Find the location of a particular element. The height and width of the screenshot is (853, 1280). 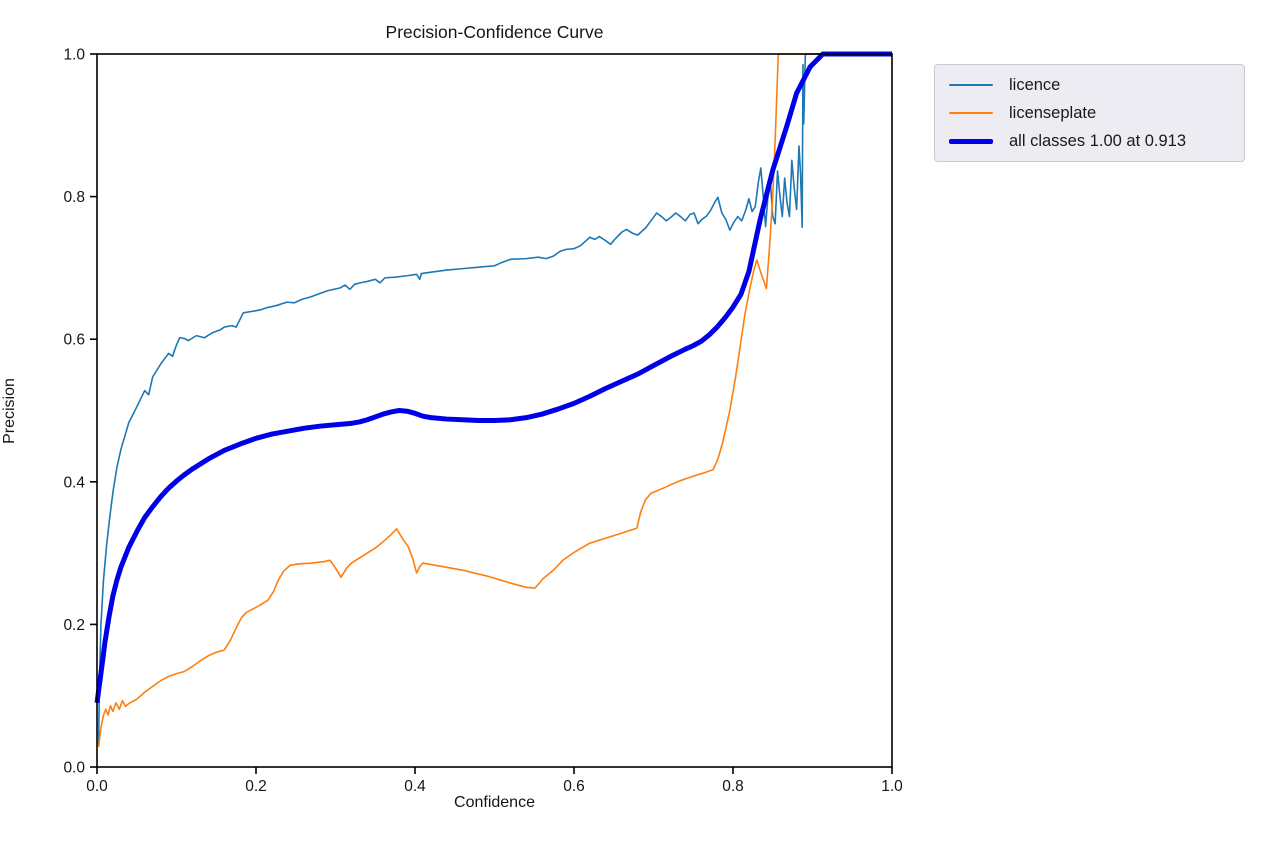

y-tick-label: 0.4 is located at coordinates (74, 482).